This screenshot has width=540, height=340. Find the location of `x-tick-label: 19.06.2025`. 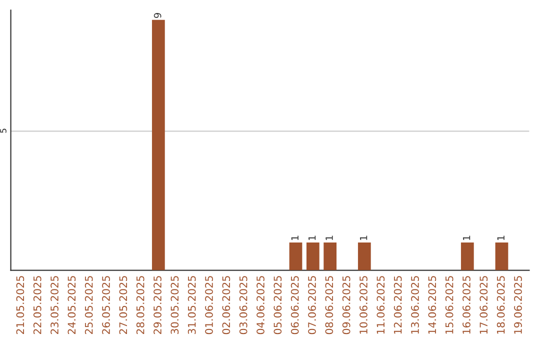

x-tick-label: 19.06.2025 is located at coordinates (518, 305).